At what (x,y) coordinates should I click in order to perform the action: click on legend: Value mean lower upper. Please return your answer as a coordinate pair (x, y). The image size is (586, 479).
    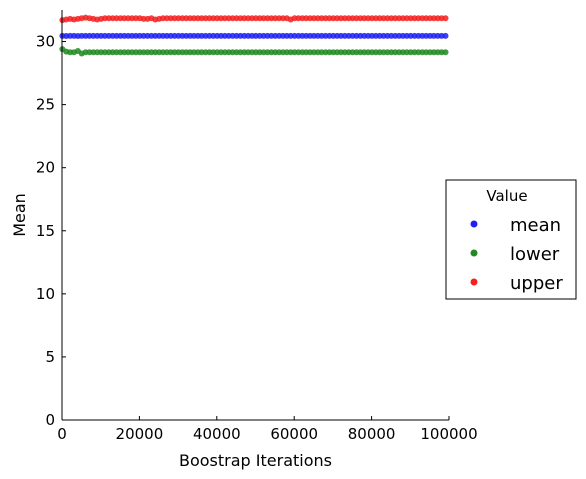
    Looking at the image, I should click on (511, 239).